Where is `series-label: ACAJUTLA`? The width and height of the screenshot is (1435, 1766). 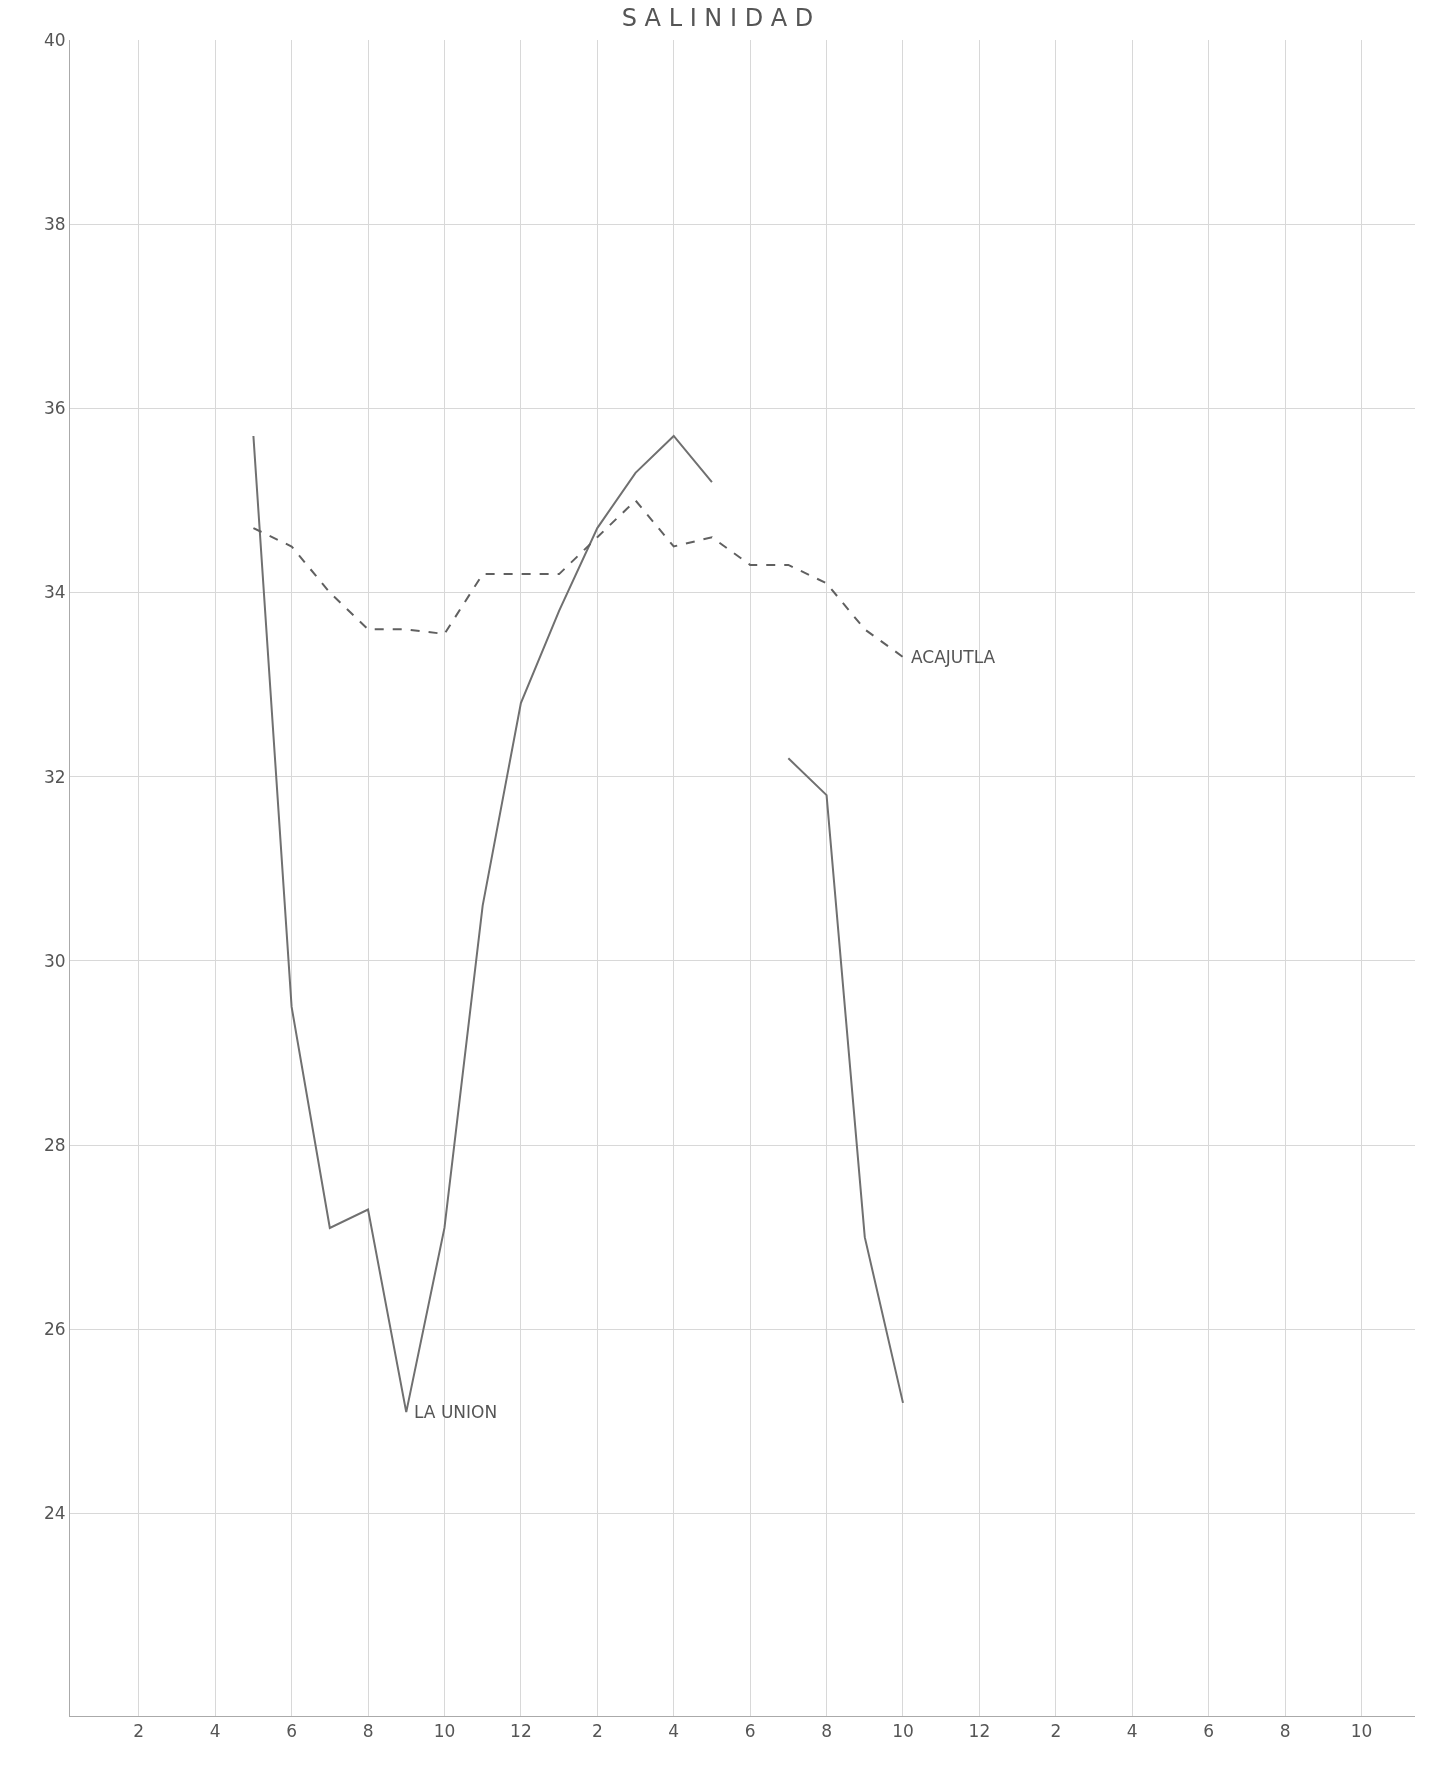
series-label: ACAJUTLA is located at coordinates (953, 657).